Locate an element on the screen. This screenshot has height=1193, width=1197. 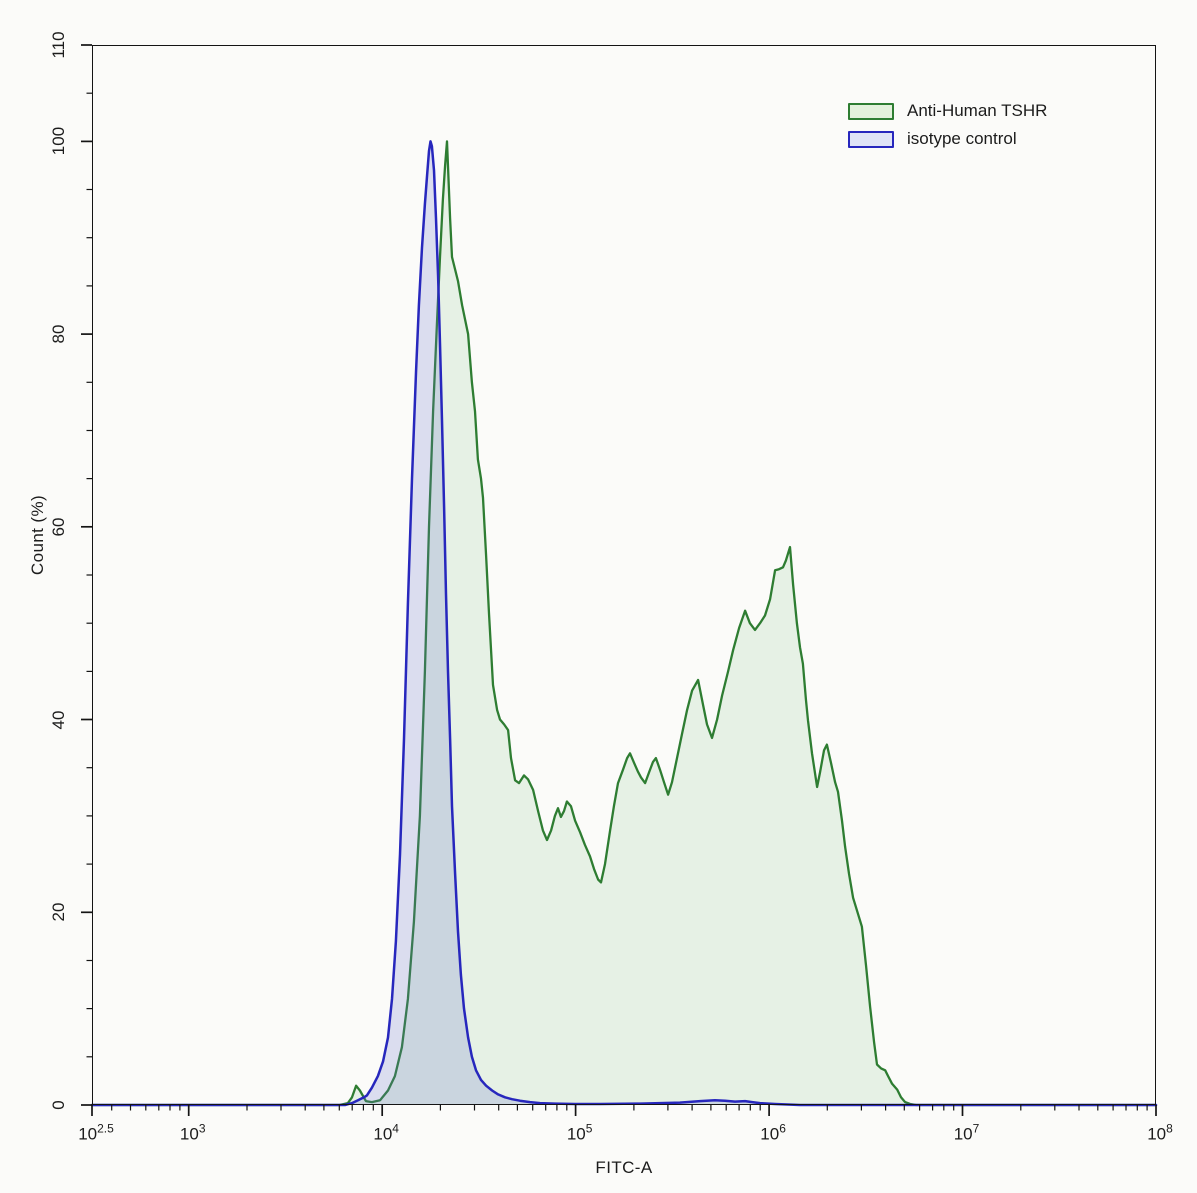
legend-label-isotype-control: isotype control is located at coordinates (962, 138).